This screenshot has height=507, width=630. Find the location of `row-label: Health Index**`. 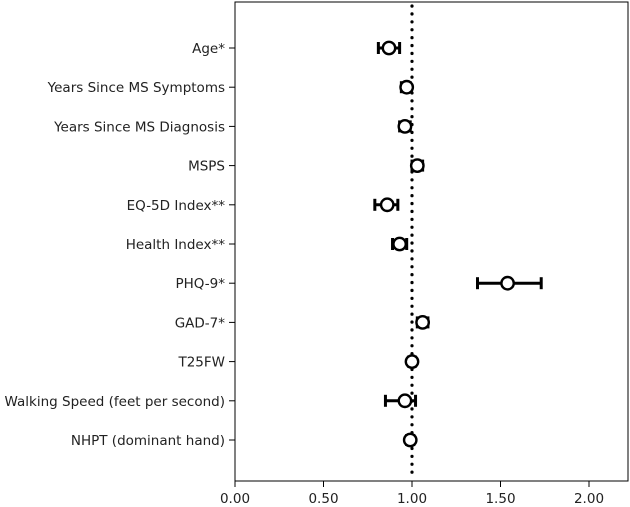

row-label: Health Index** is located at coordinates (176, 245).